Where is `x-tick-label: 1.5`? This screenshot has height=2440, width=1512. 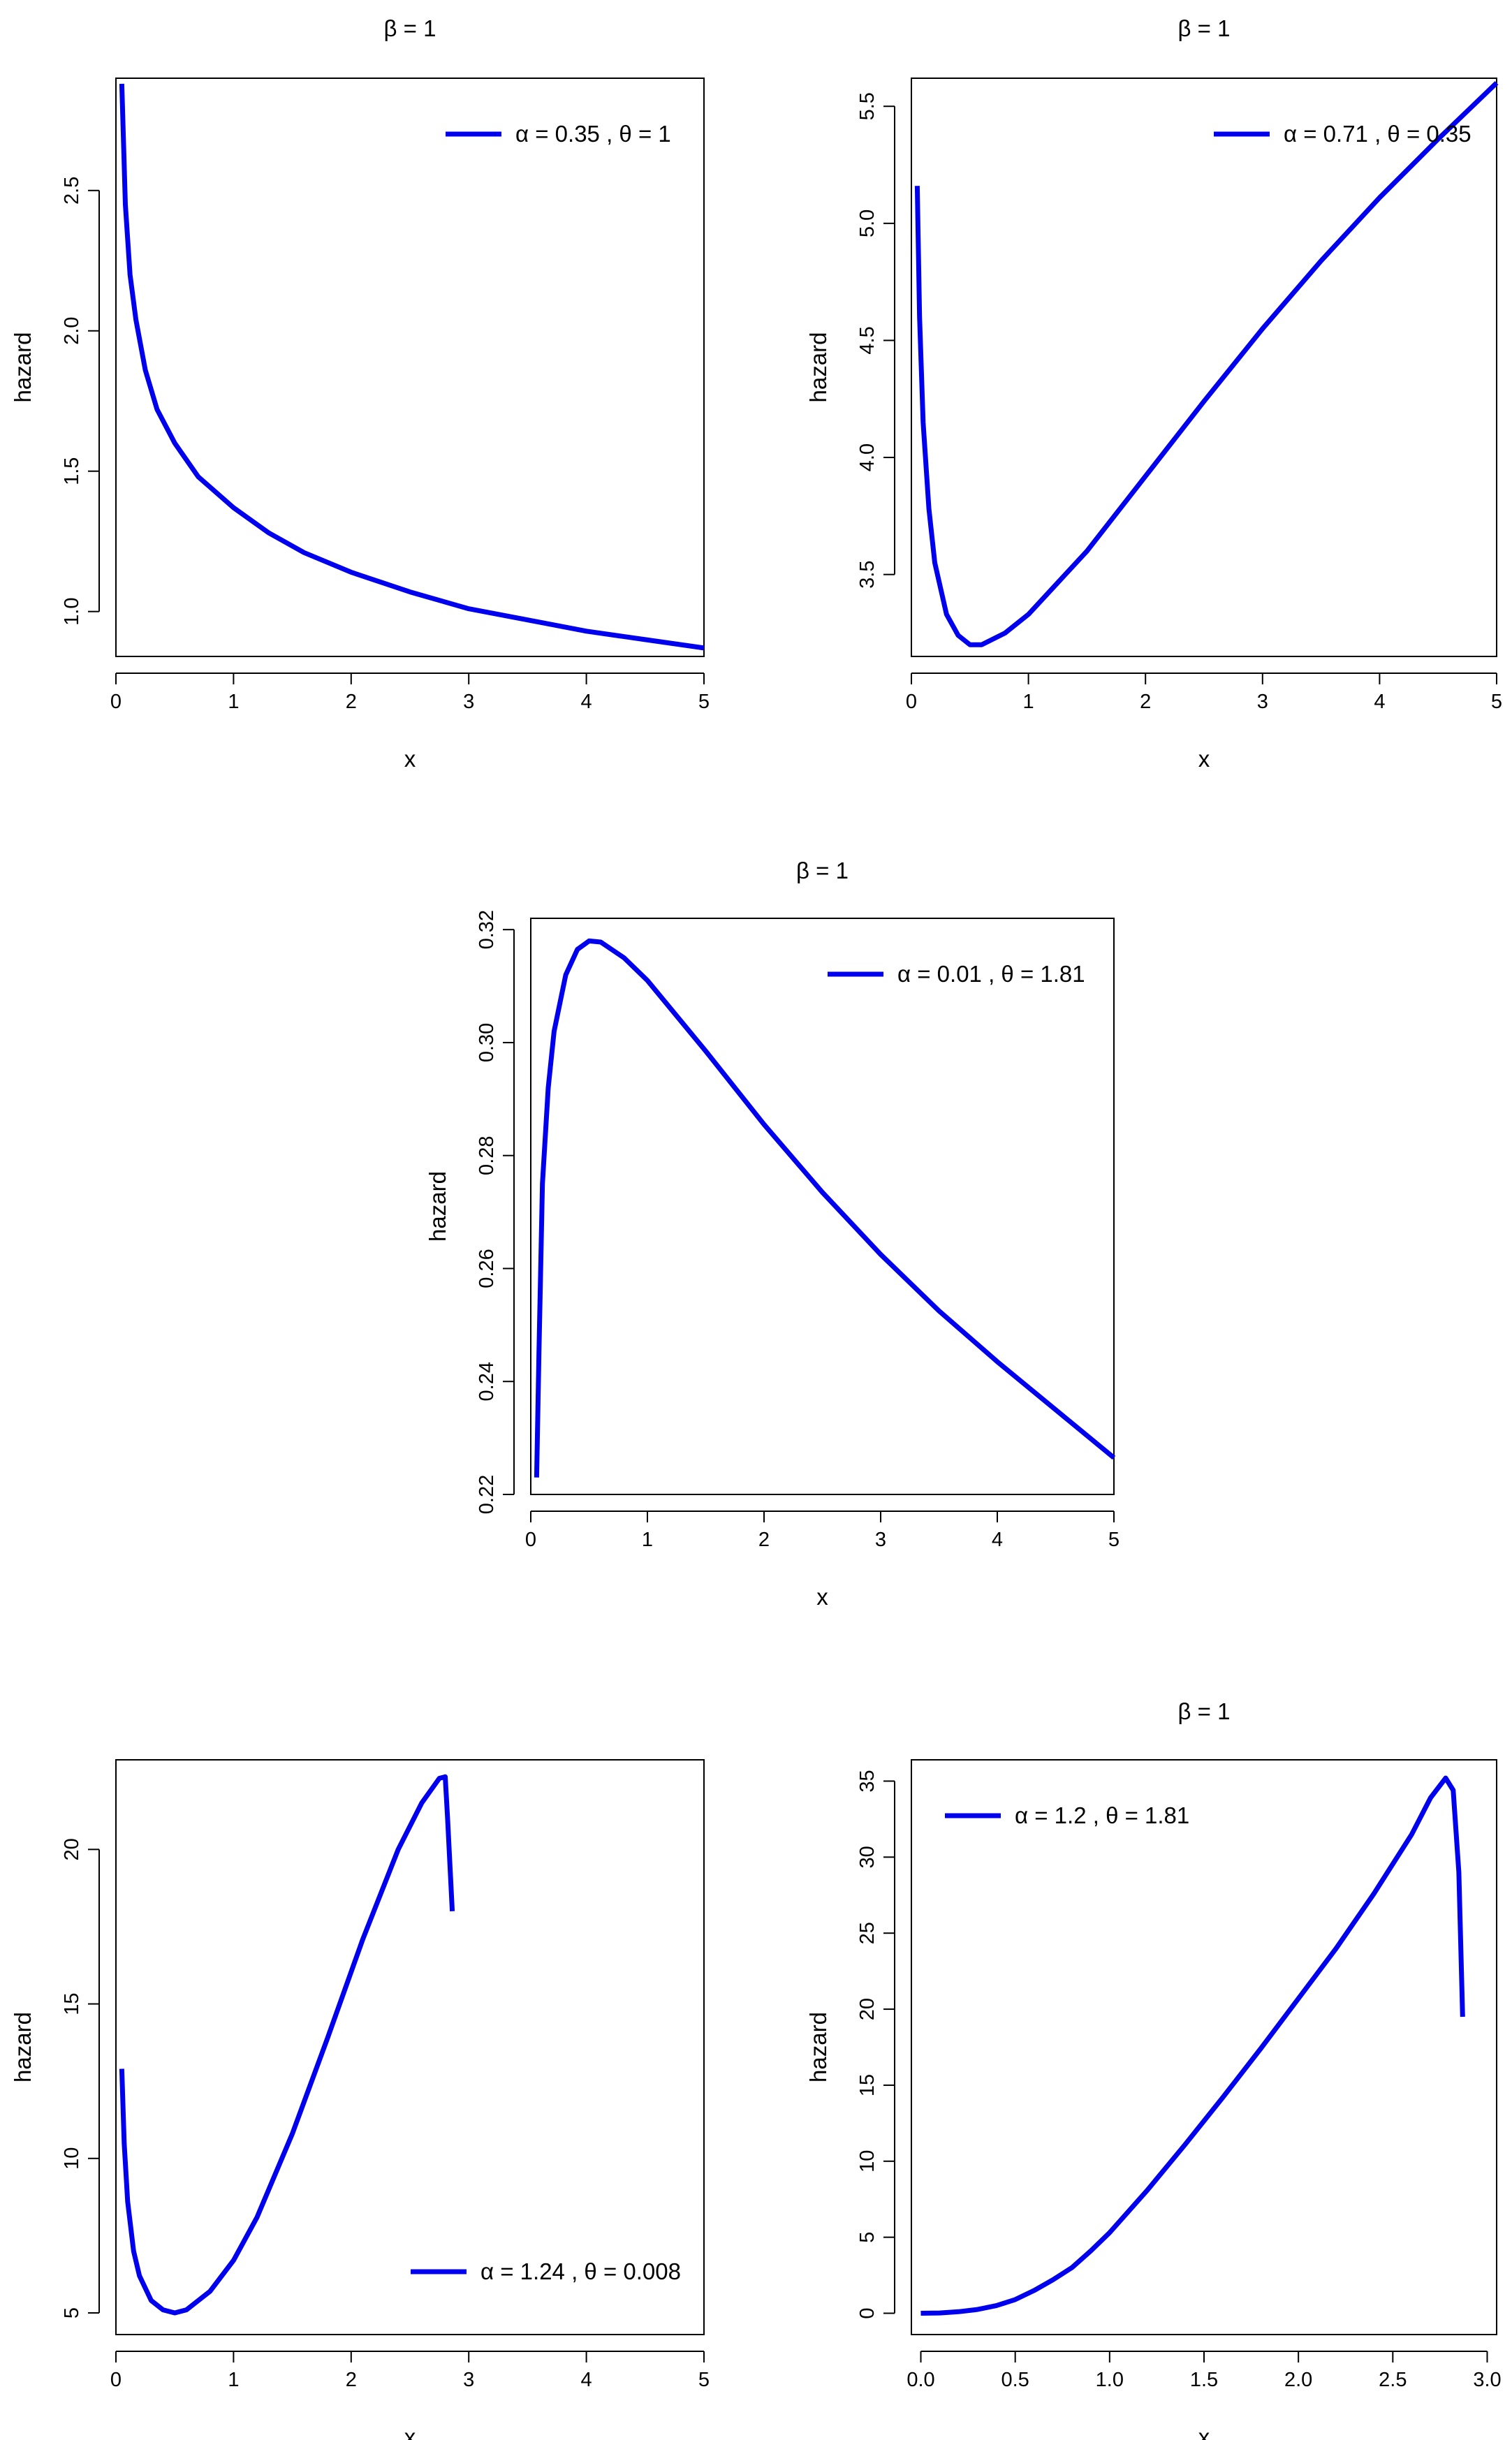
x-tick-label: 1.5 is located at coordinates (1204, 2380).